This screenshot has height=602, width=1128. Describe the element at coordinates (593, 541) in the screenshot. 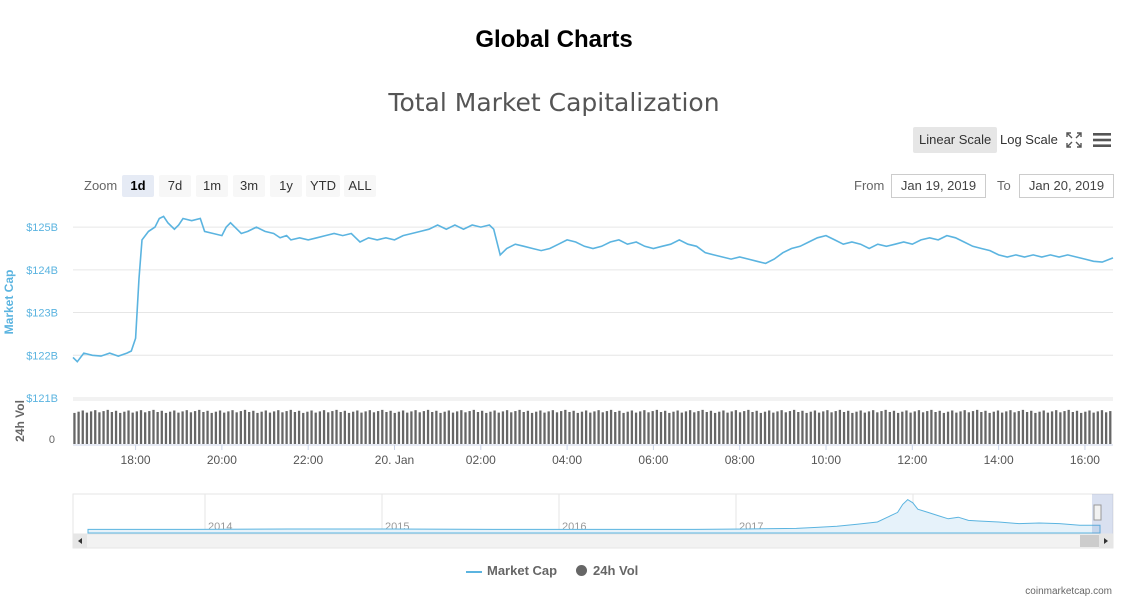

I see `navigator-scrollbar-track` at that location.